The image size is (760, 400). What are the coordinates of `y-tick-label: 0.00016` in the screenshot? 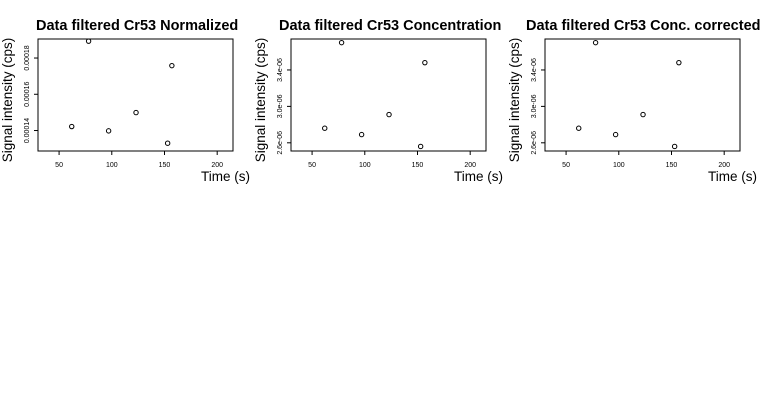 It's located at (27, 94).